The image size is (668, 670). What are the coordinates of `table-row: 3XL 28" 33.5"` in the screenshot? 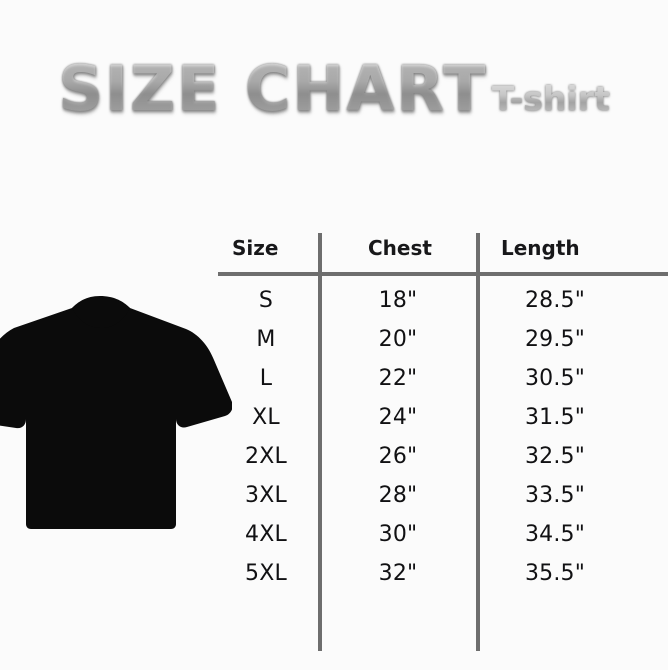 It's located at (443, 502).